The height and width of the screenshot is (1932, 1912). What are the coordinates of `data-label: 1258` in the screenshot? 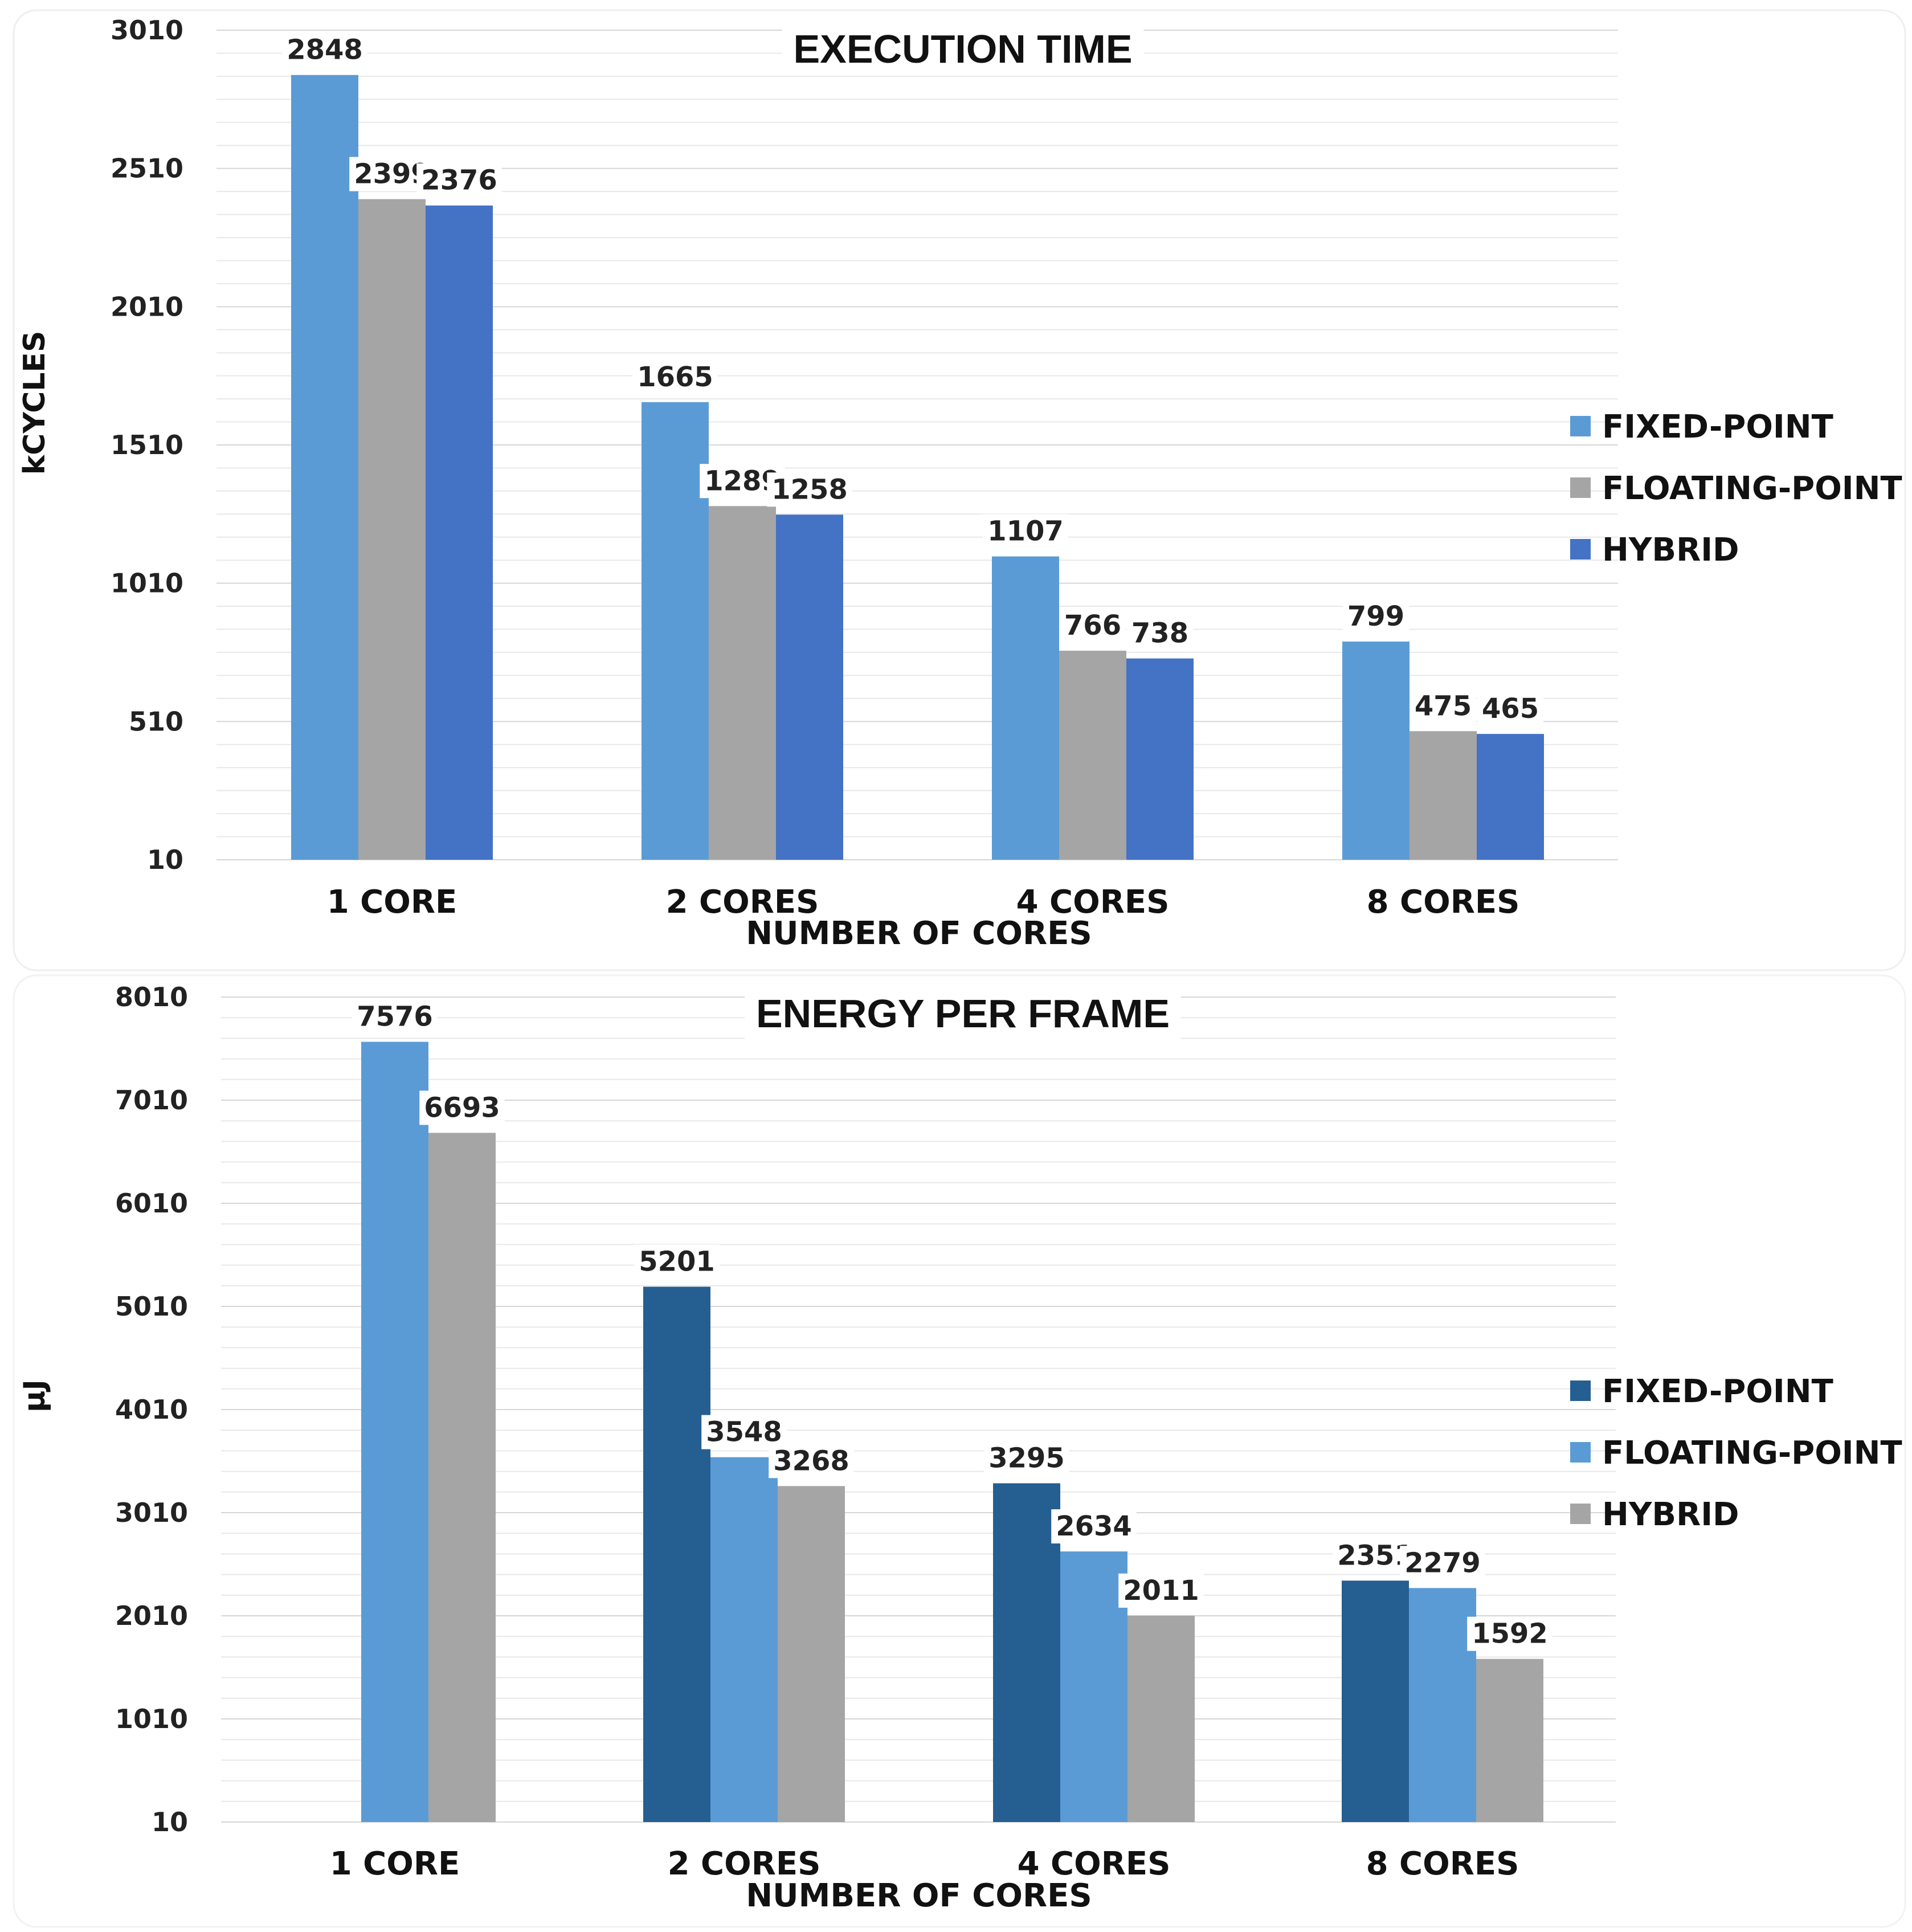 It's located at (809, 489).